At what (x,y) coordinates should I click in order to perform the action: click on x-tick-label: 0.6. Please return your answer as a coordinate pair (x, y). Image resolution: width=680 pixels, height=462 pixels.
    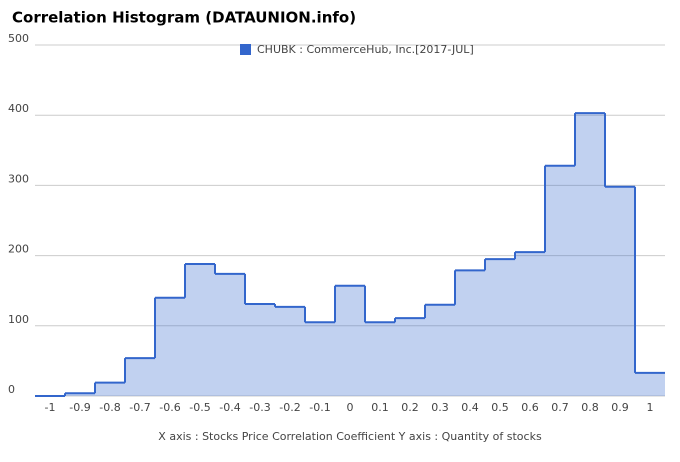
    Looking at the image, I should click on (530, 407).